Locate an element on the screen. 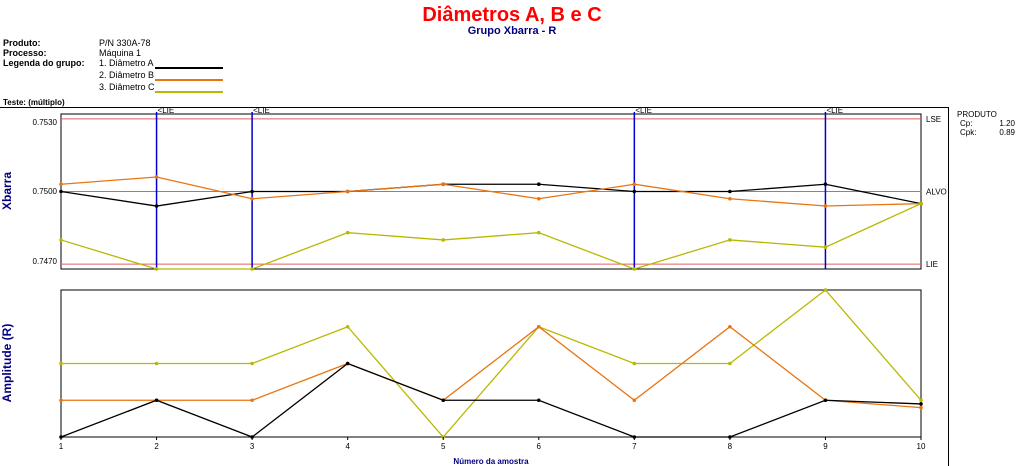 The width and height of the screenshot is (1024, 466). ref-line-label: ALVO is located at coordinates (936, 192).